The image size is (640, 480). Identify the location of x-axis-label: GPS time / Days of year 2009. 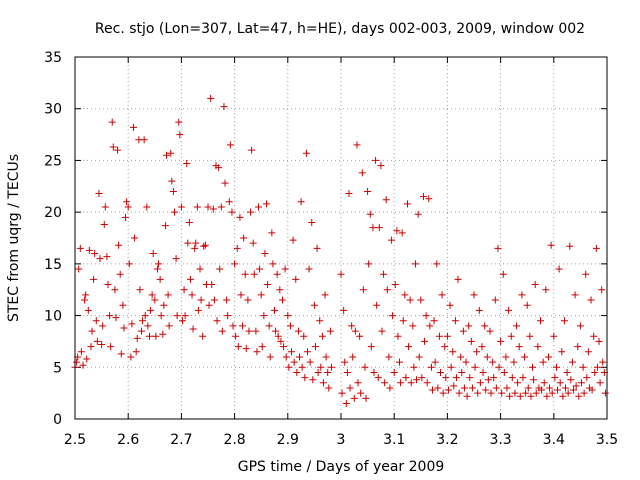
(341, 467).